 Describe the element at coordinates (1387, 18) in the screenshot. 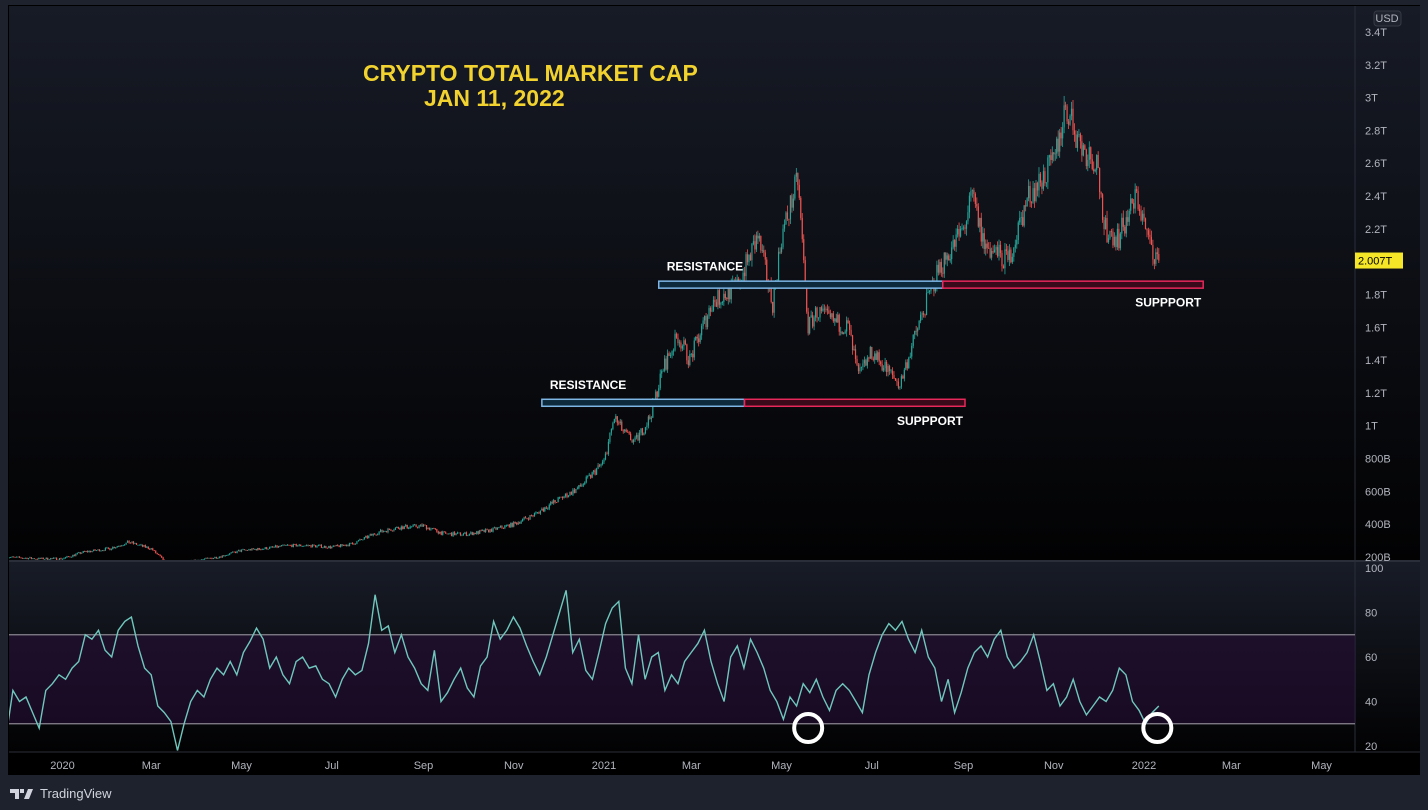

I see `currency-badge` at that location.